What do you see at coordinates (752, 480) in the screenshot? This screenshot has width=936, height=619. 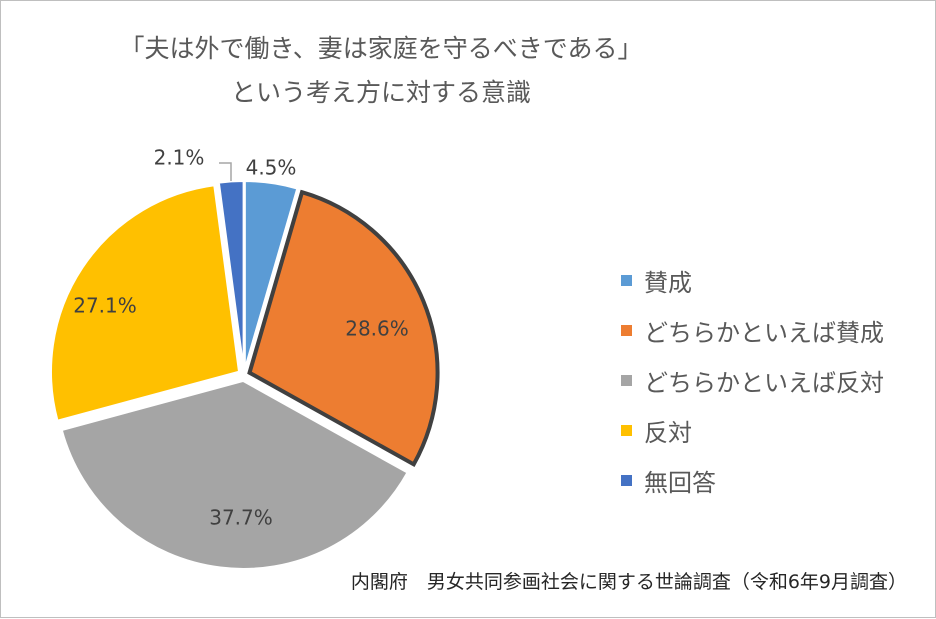 I see `legend-item-5: 無回答` at bounding box center [752, 480].